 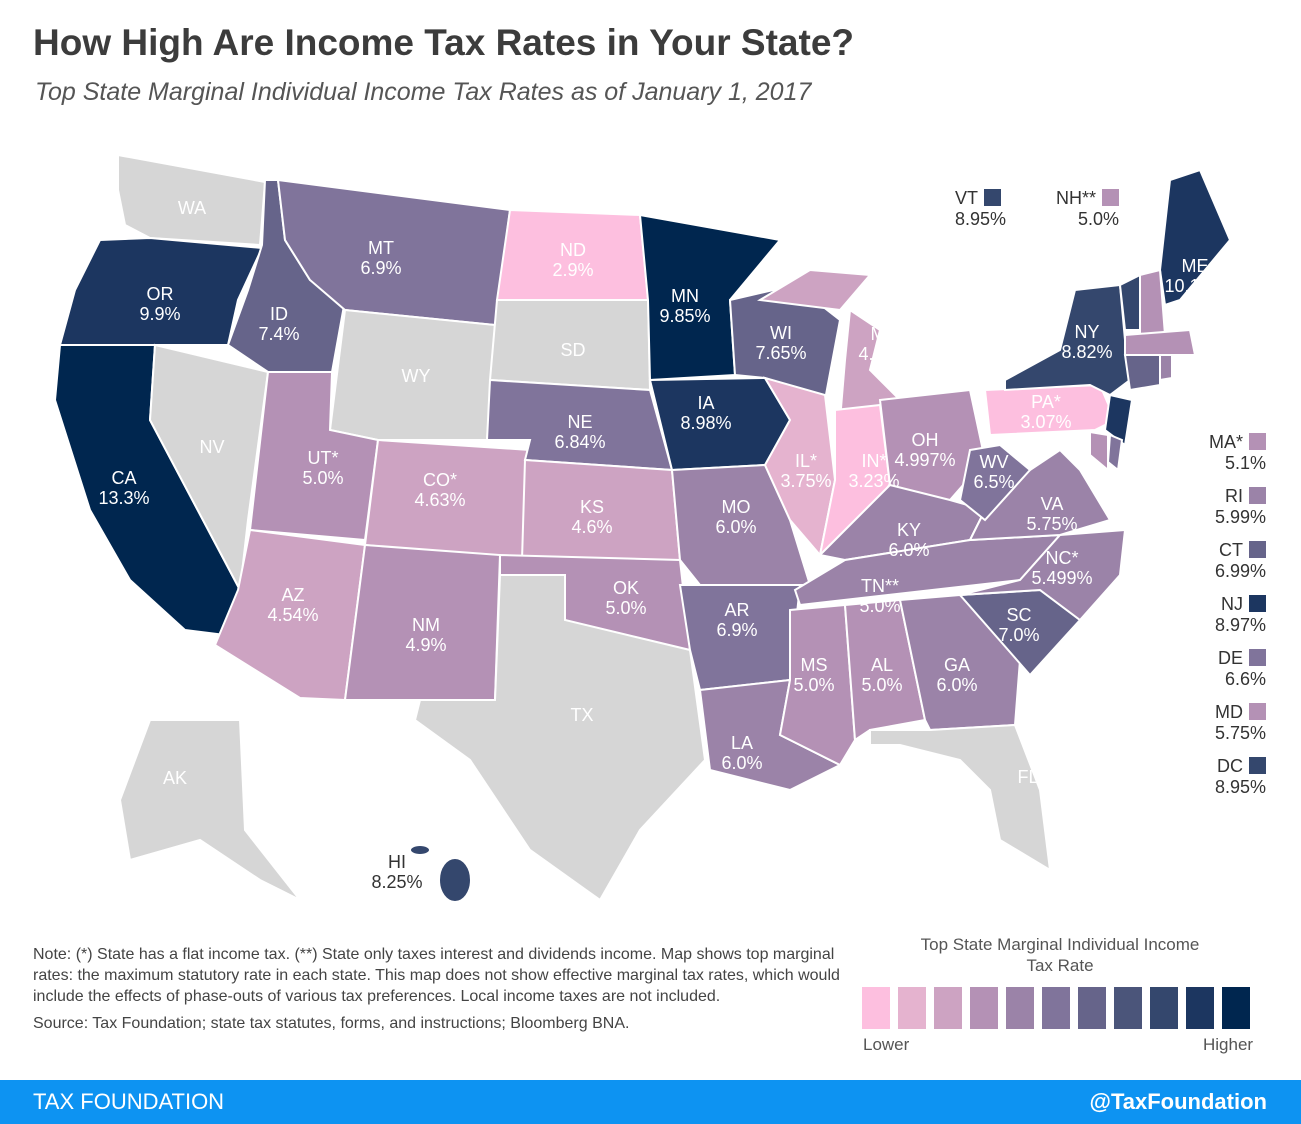 I want to click on state-label-NM: NM 4.9%, so click(x=425, y=635).